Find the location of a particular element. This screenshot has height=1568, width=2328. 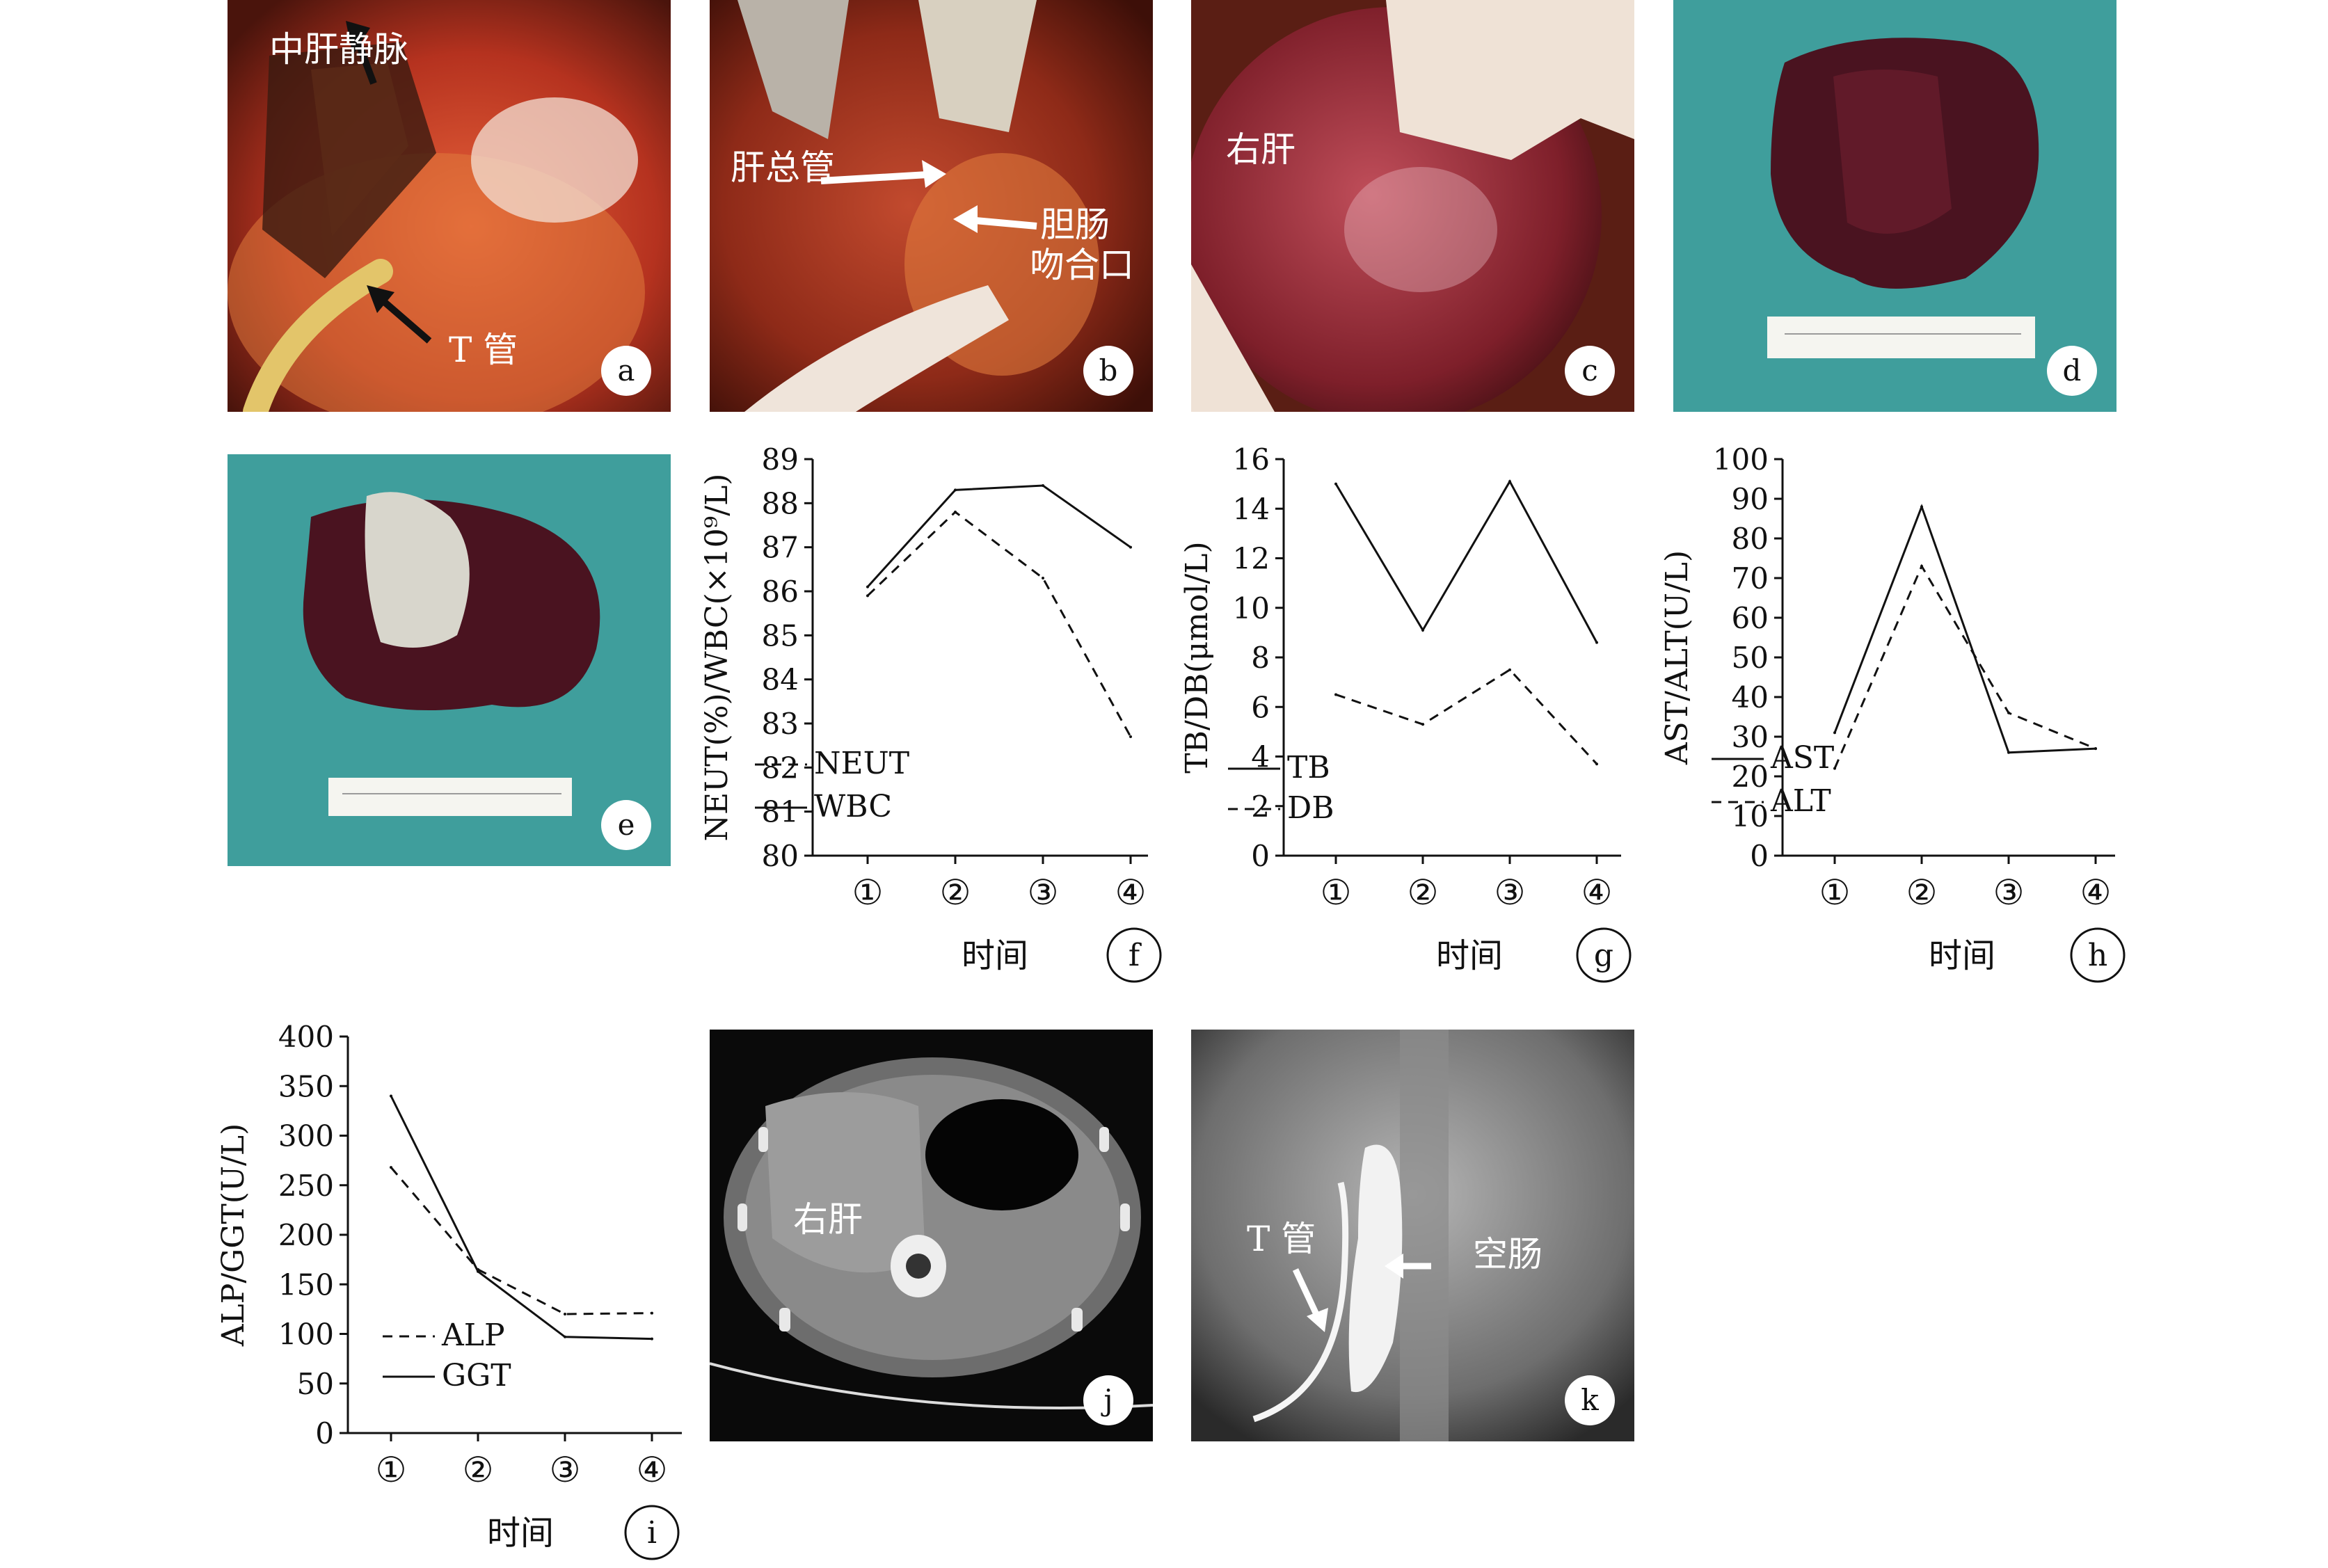

series-line-db is located at coordinates (1466, 716).